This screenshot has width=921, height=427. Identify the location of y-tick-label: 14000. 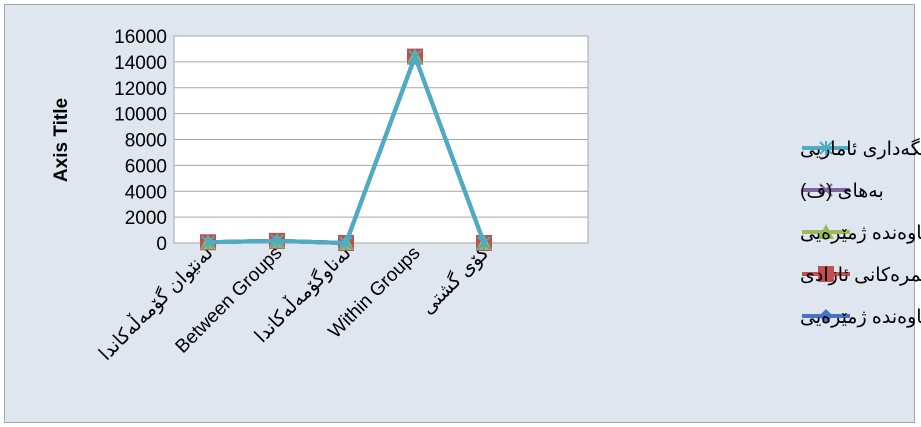
(140, 63).